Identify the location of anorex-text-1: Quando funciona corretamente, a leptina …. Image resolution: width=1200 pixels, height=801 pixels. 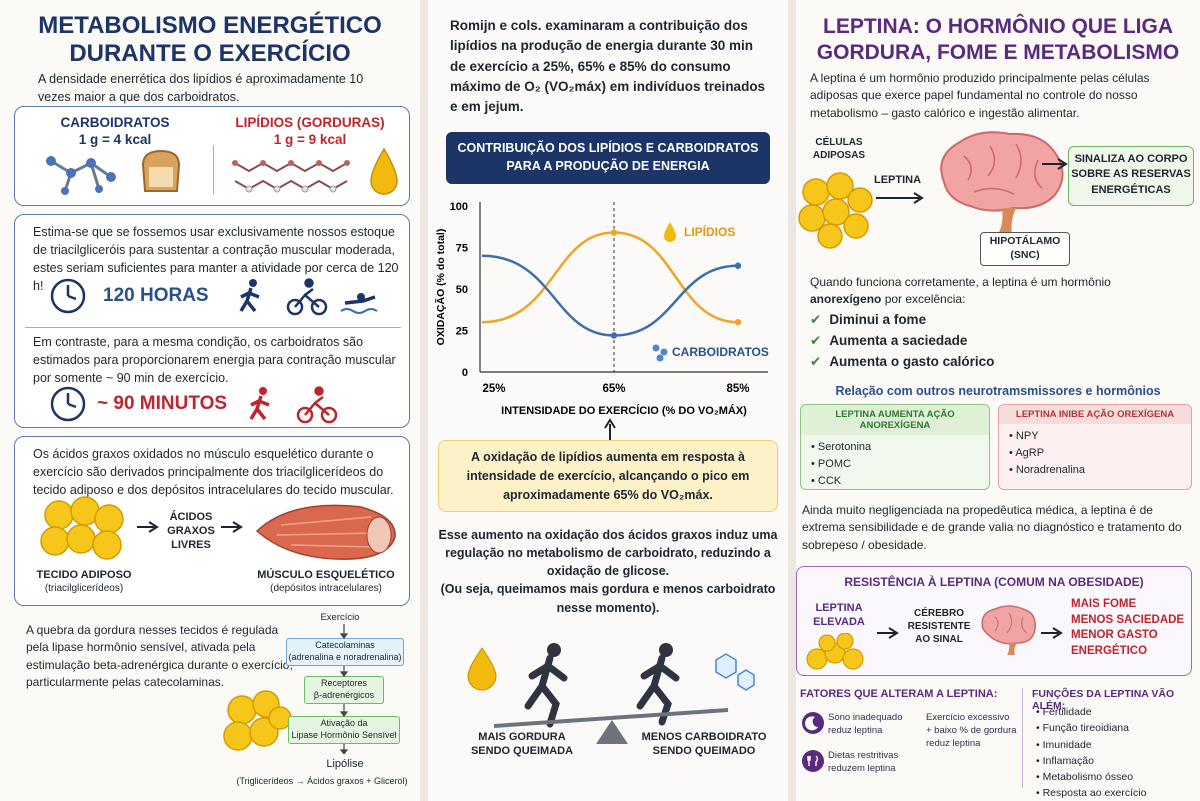
(960, 282).